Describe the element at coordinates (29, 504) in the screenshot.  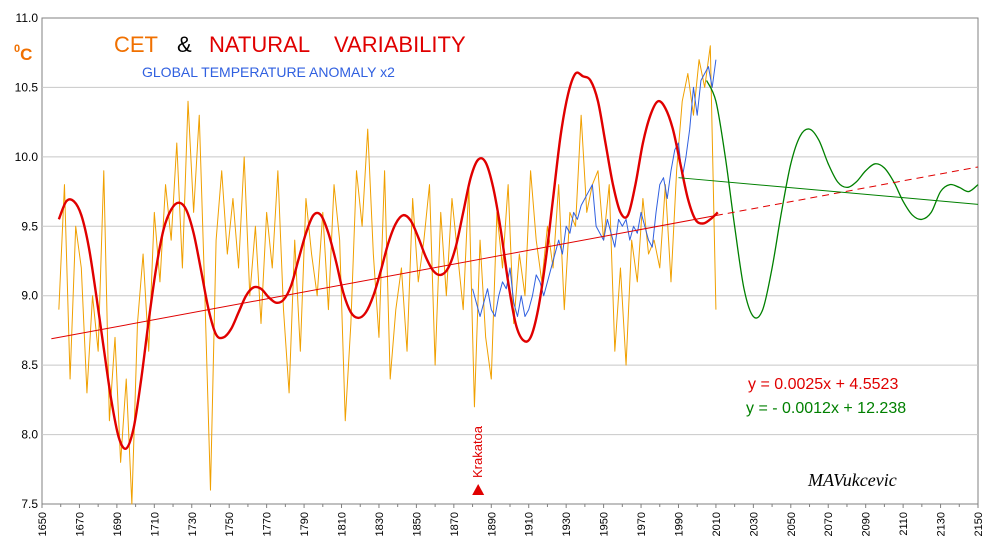
I see `y-tick-label: 7.5` at that location.